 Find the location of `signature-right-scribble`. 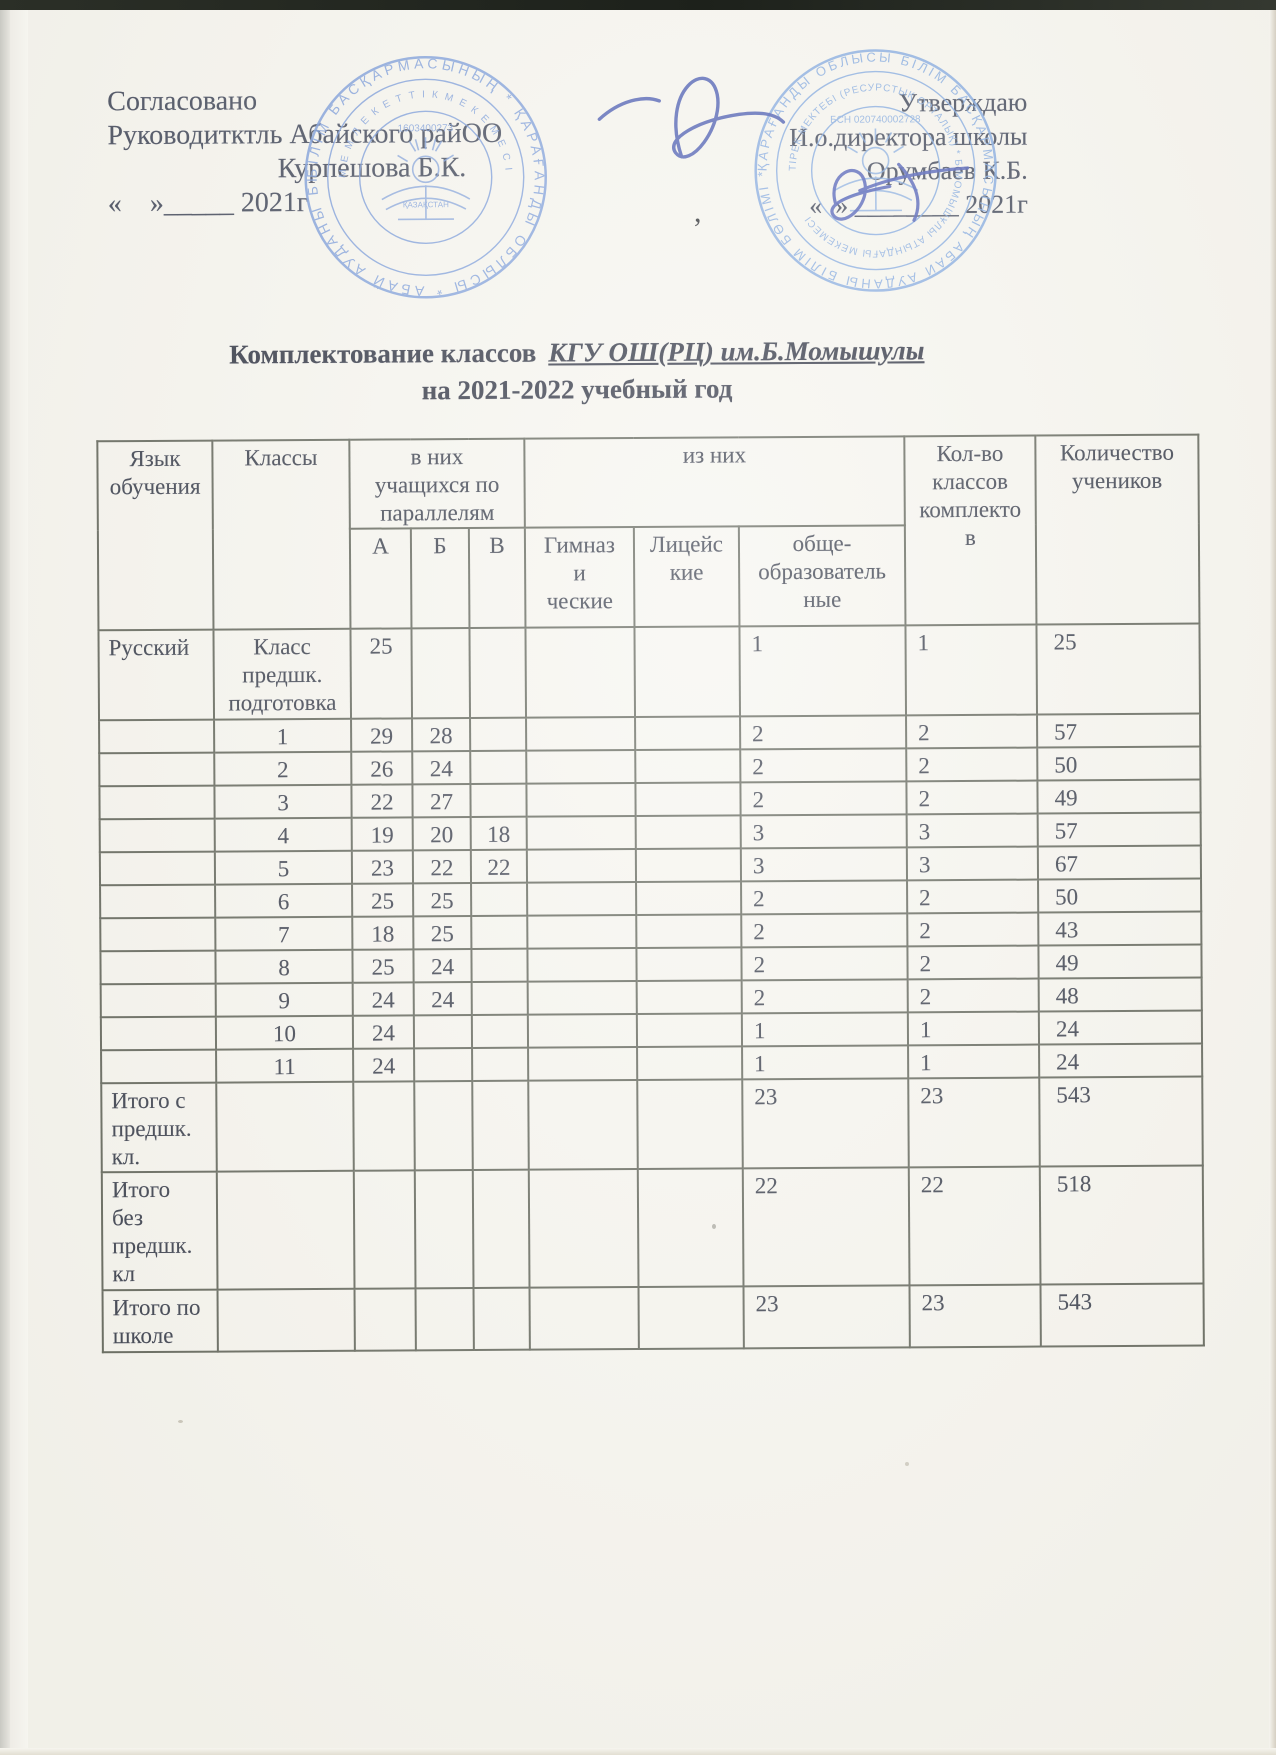

signature-right-scribble is located at coordinates (900, 192).